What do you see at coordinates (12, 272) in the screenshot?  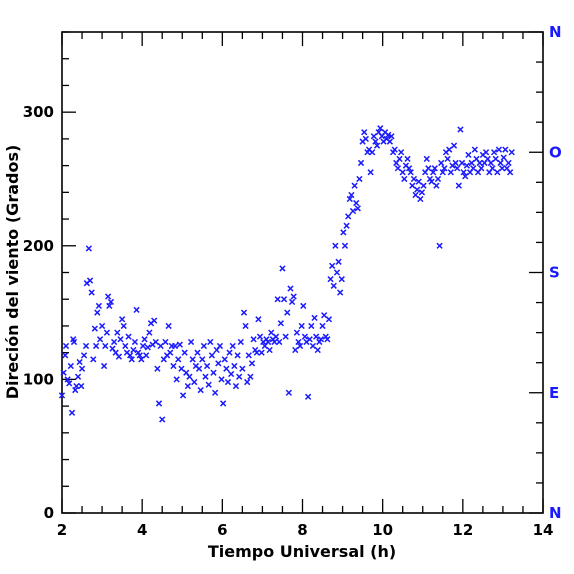 I see `y-axis-title: Direción del viento (Grados)` at bounding box center [12, 272].